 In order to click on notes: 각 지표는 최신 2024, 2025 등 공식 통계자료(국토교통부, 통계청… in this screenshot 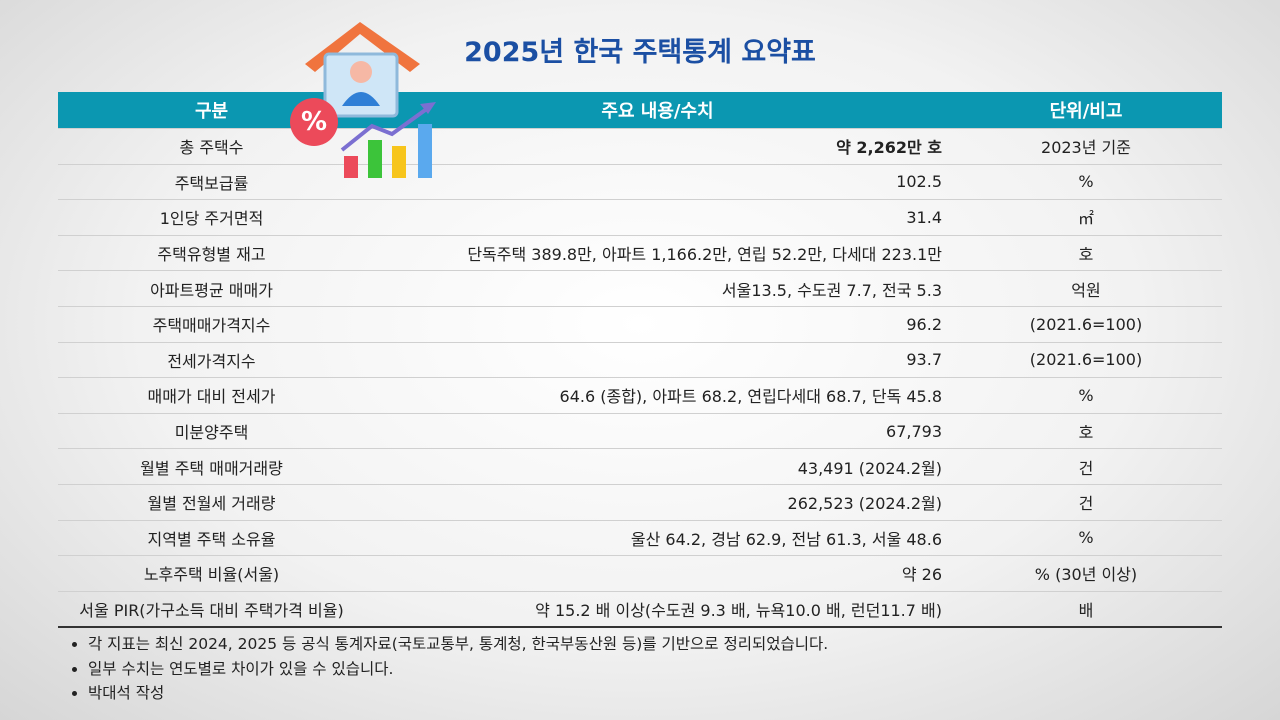, I will do `click(449, 669)`.